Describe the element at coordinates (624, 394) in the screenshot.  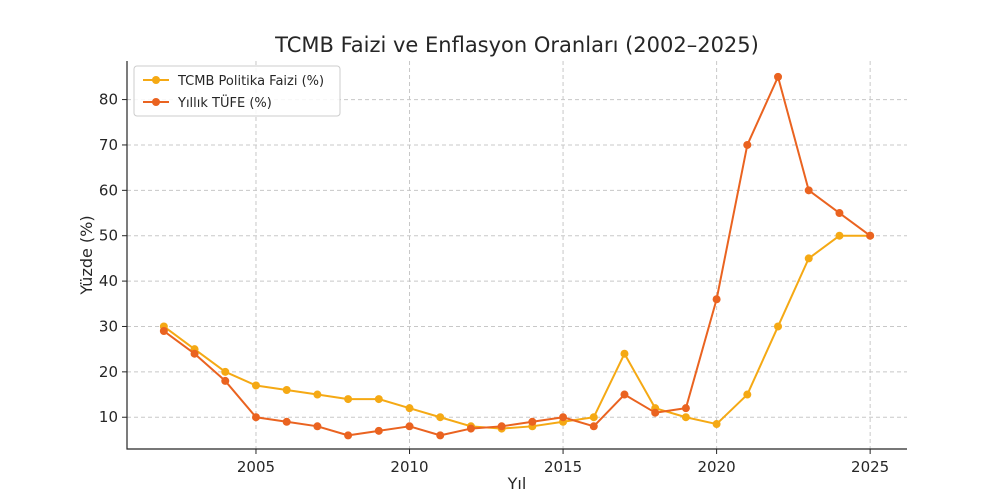
I see `data-point-1-2017` at that location.